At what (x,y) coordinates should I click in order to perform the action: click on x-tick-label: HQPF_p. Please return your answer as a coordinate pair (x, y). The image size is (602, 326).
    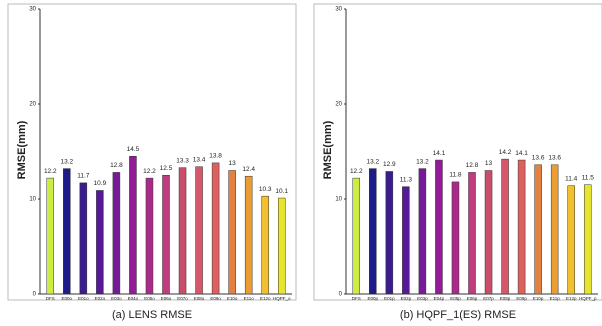
    Looking at the image, I should click on (588, 298).